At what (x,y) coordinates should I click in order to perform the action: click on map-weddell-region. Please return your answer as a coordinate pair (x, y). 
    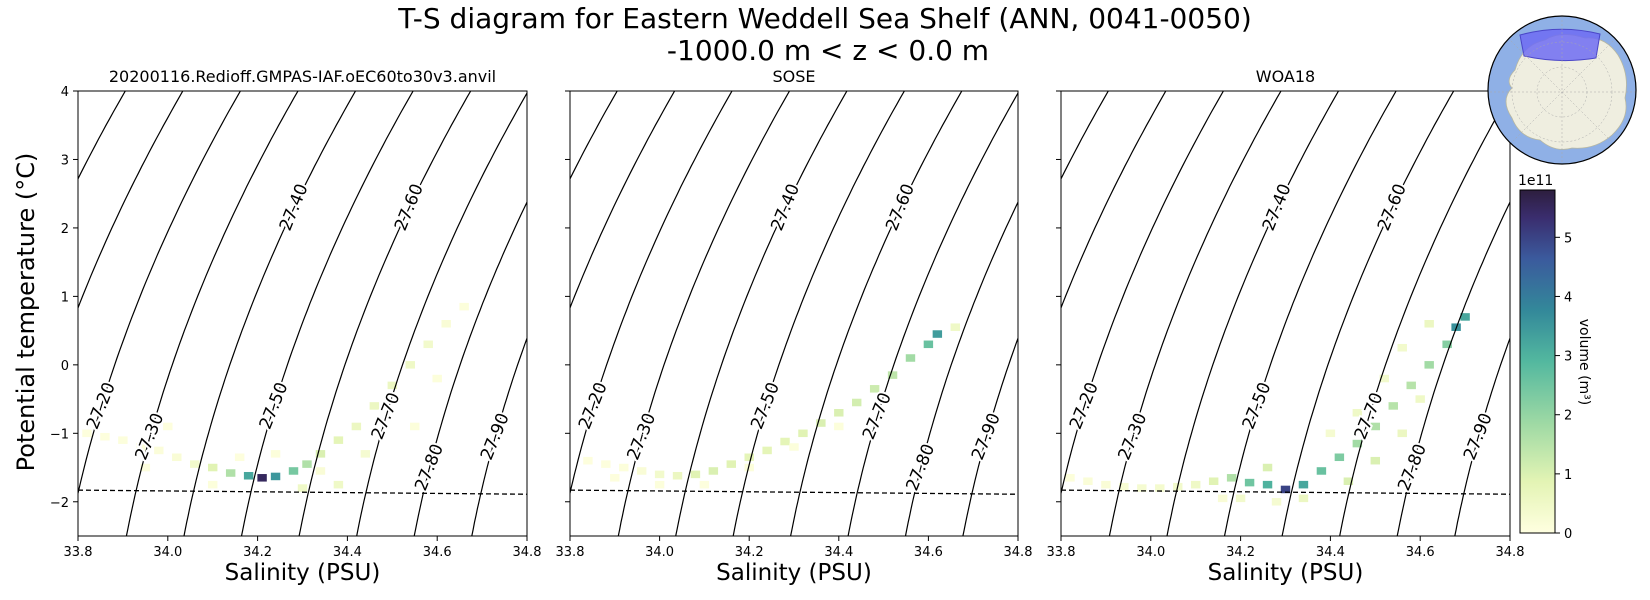
    Looking at the image, I should click on (1560, 45).